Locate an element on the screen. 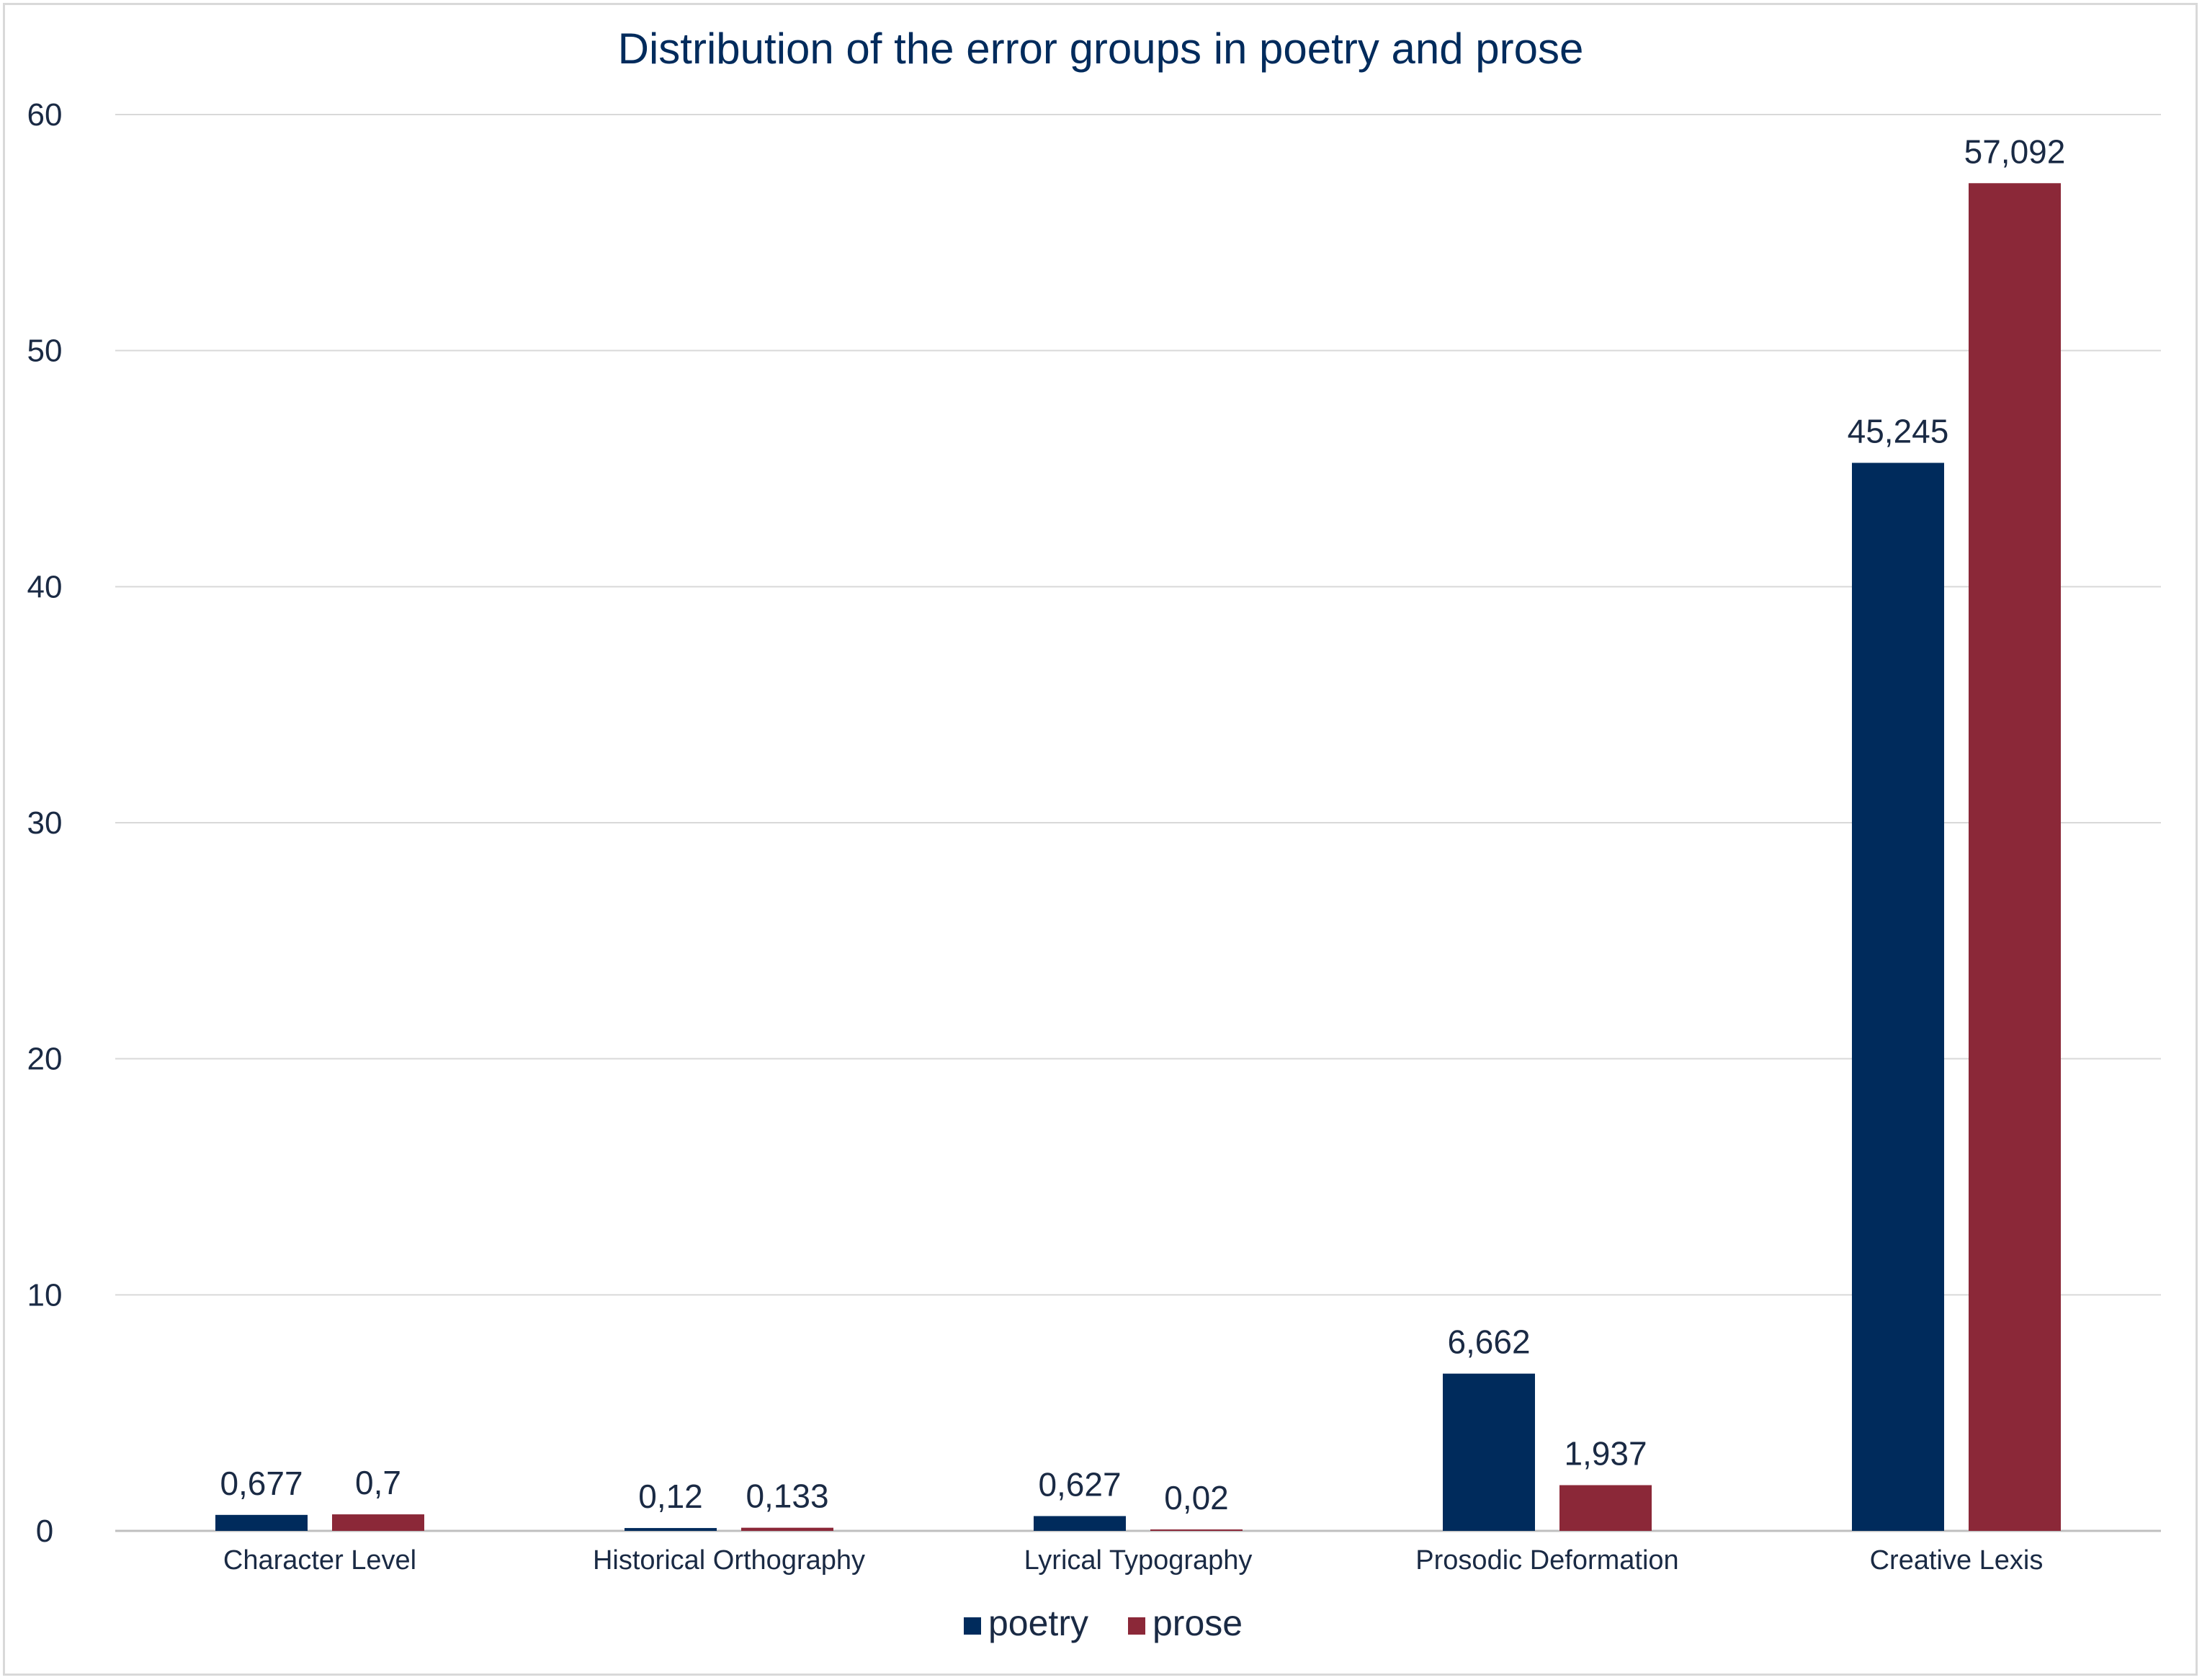  data-label-poetry: 0,677 is located at coordinates (261, 1484).